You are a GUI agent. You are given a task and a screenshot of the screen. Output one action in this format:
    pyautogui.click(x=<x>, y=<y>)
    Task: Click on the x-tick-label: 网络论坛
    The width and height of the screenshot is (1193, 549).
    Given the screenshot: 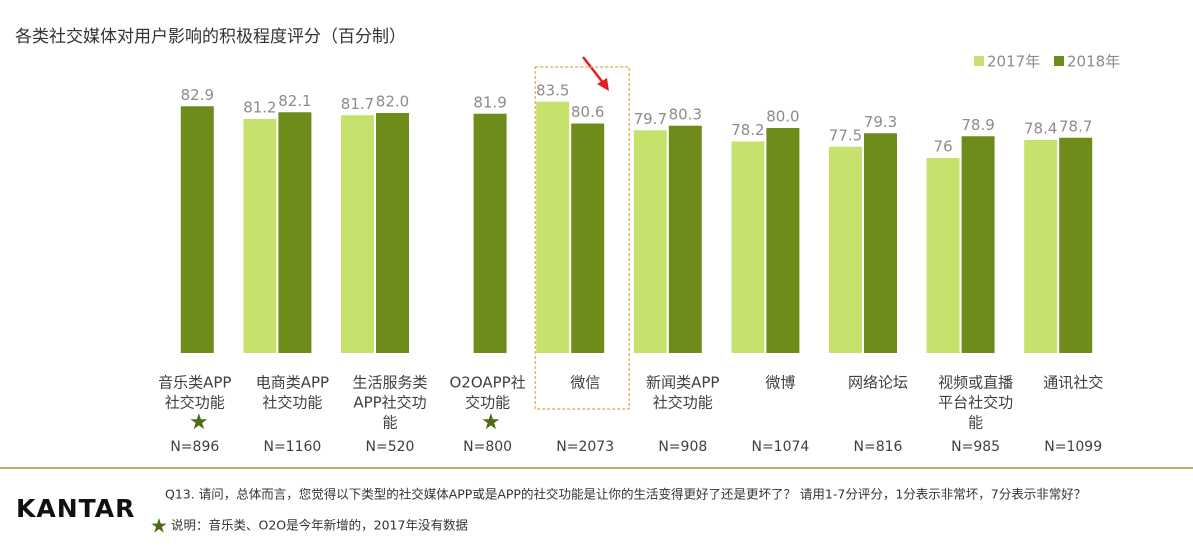 What is the action you would take?
    pyautogui.click(x=878, y=383)
    